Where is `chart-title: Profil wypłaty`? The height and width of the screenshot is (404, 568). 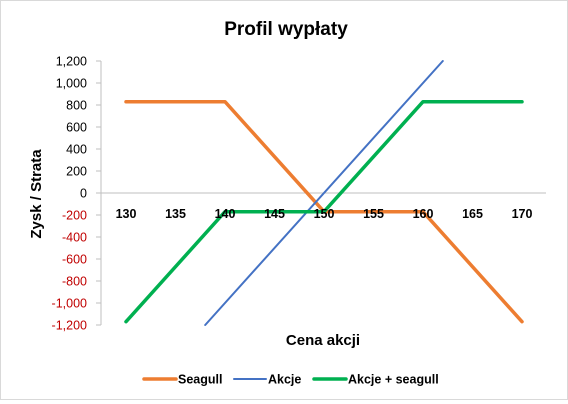
chart-title: Profil wypłaty is located at coordinates (286, 29).